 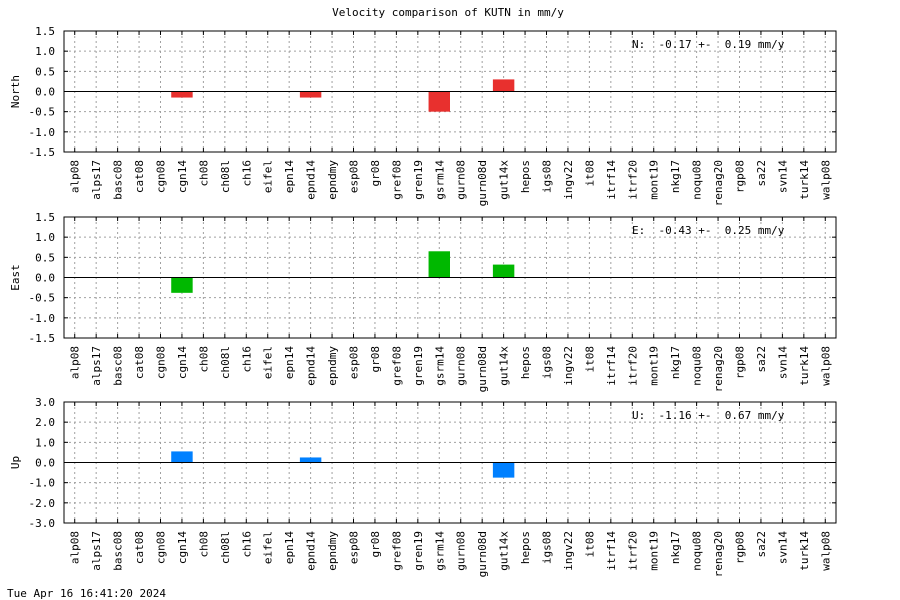 I want to click on y-axis-label: North, so click(x=15, y=91).